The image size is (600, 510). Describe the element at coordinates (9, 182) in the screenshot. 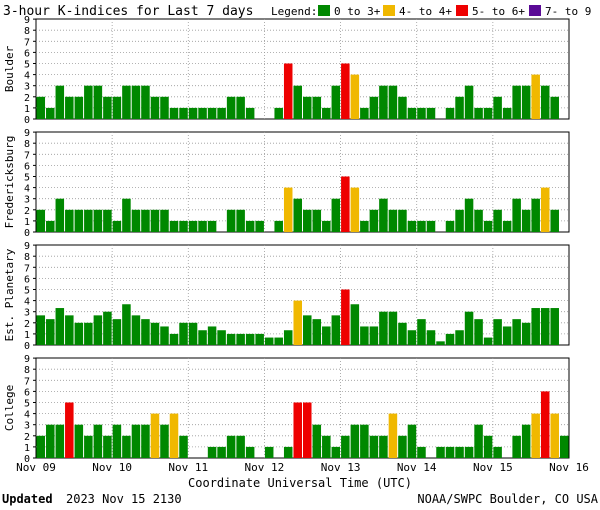

I see `series-label-1: Fredericksburg` at that location.